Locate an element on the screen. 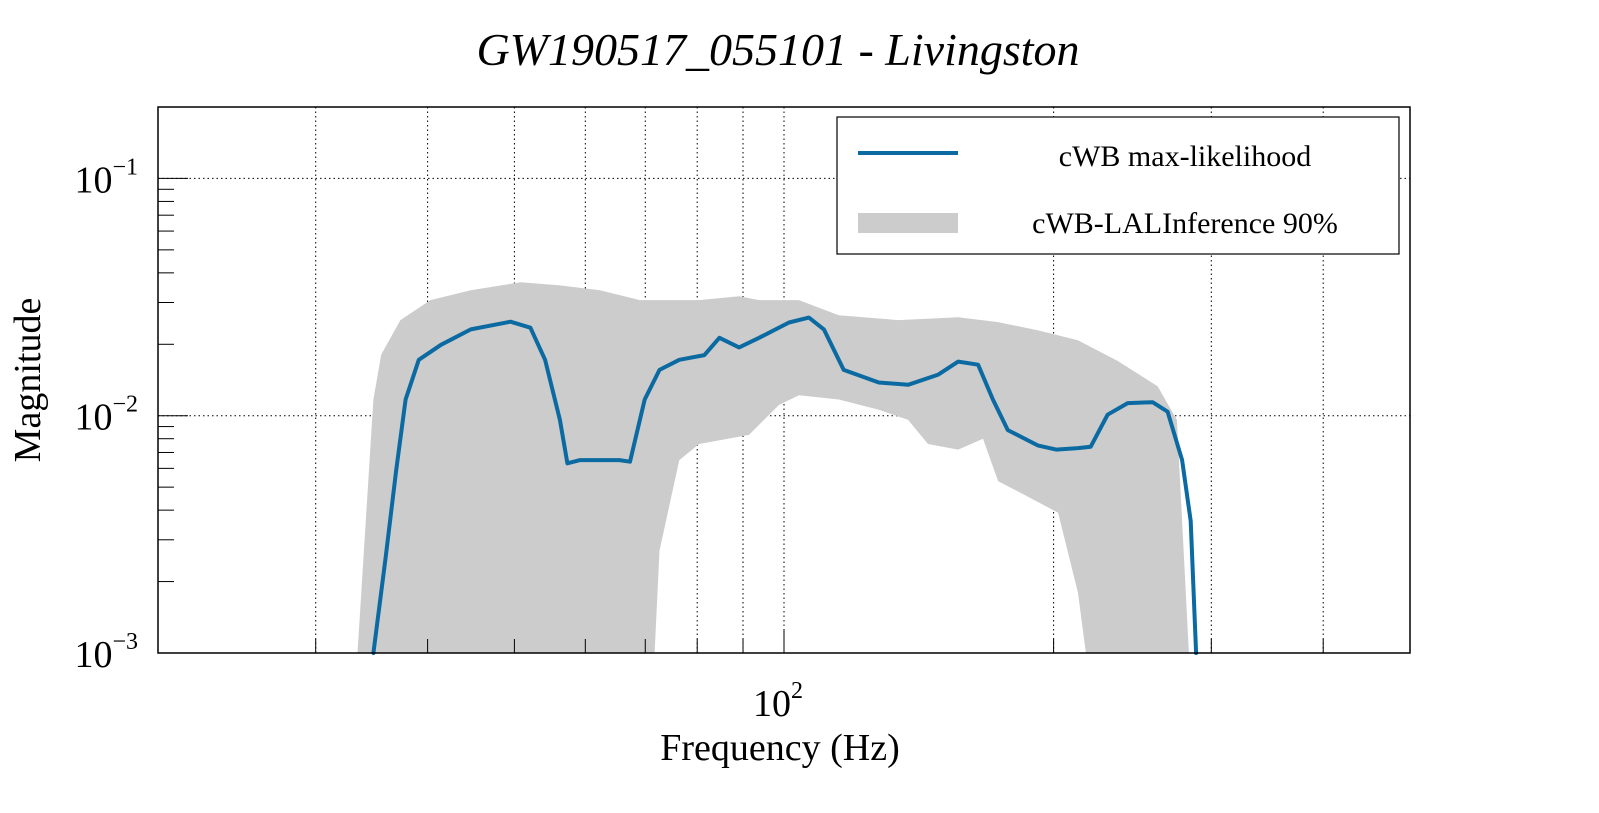 Image resolution: width=1599 pixels, height=813 pixels. legend-box is located at coordinates (1118, 185).